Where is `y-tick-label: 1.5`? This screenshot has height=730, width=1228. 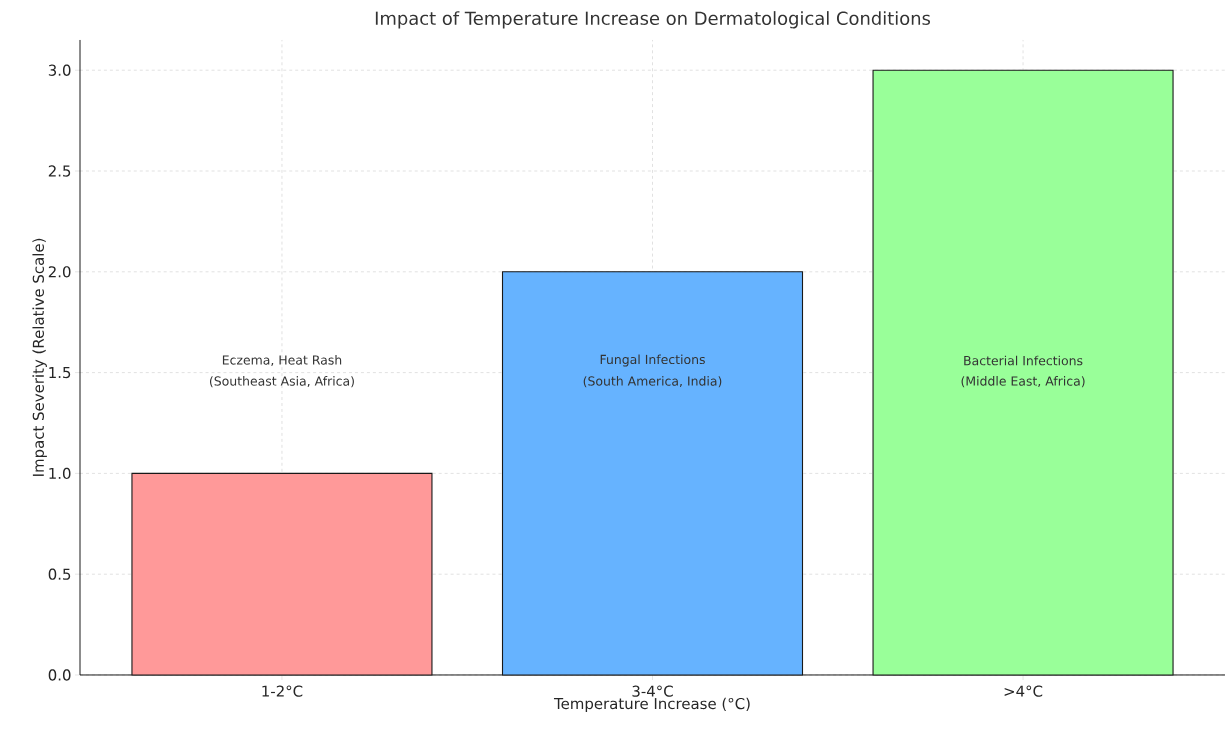 y-tick-label: 1.5 is located at coordinates (60, 373).